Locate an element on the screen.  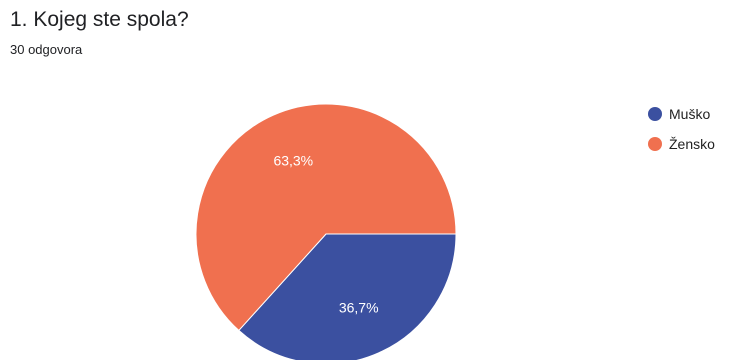
legend-item: Žensko is located at coordinates (681, 143).